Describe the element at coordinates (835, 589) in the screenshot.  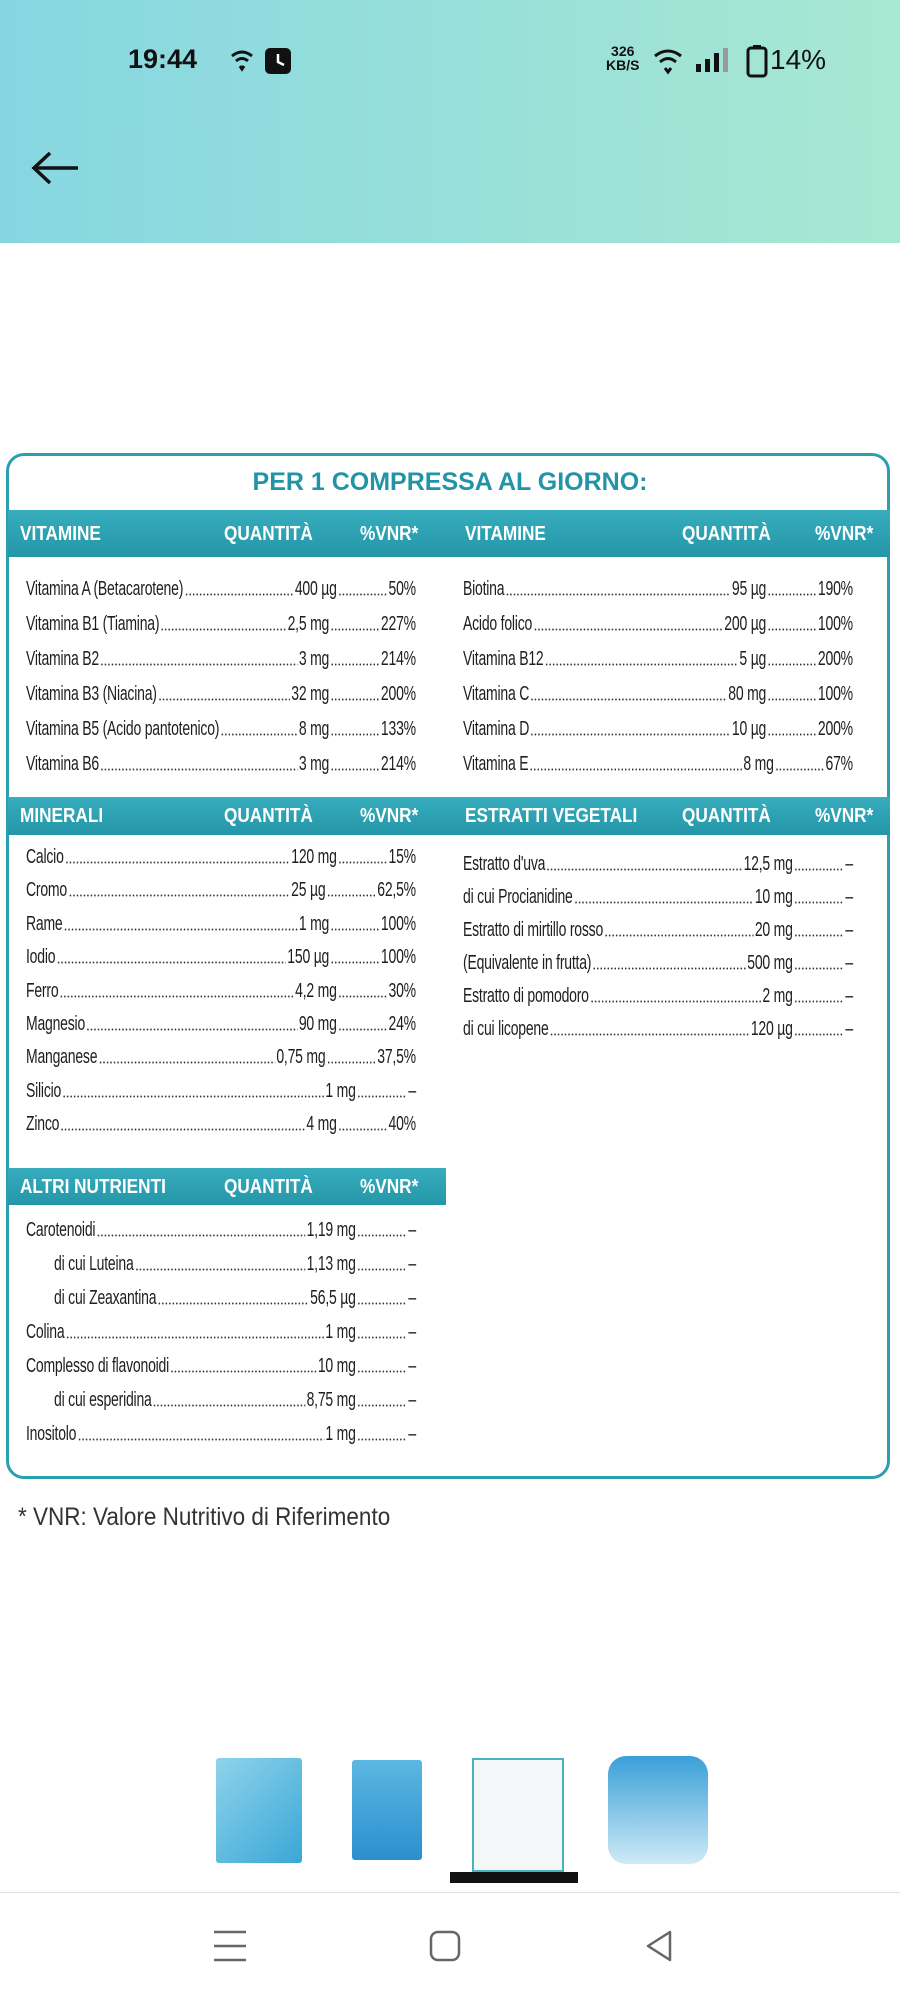
I see `nutrient-vnr: 190%` at that location.